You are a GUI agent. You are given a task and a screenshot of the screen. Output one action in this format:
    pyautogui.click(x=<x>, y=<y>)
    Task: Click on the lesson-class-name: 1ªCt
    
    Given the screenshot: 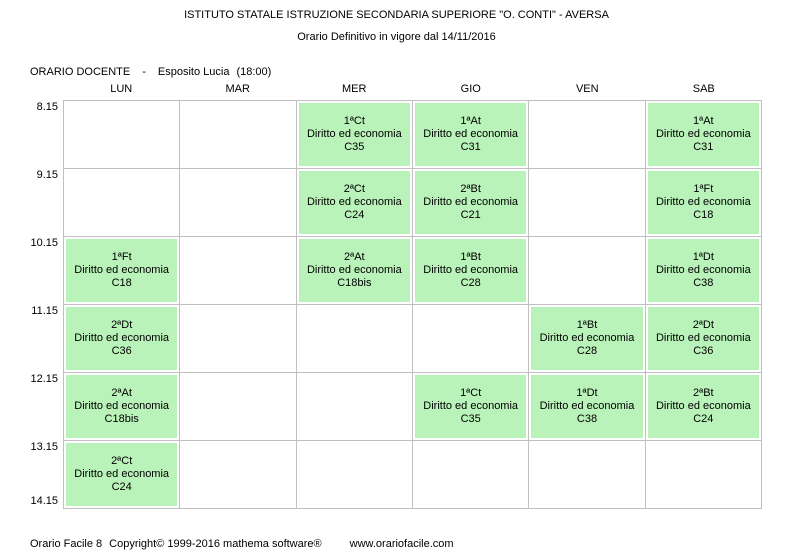 What is the action you would take?
    pyautogui.click(x=354, y=121)
    